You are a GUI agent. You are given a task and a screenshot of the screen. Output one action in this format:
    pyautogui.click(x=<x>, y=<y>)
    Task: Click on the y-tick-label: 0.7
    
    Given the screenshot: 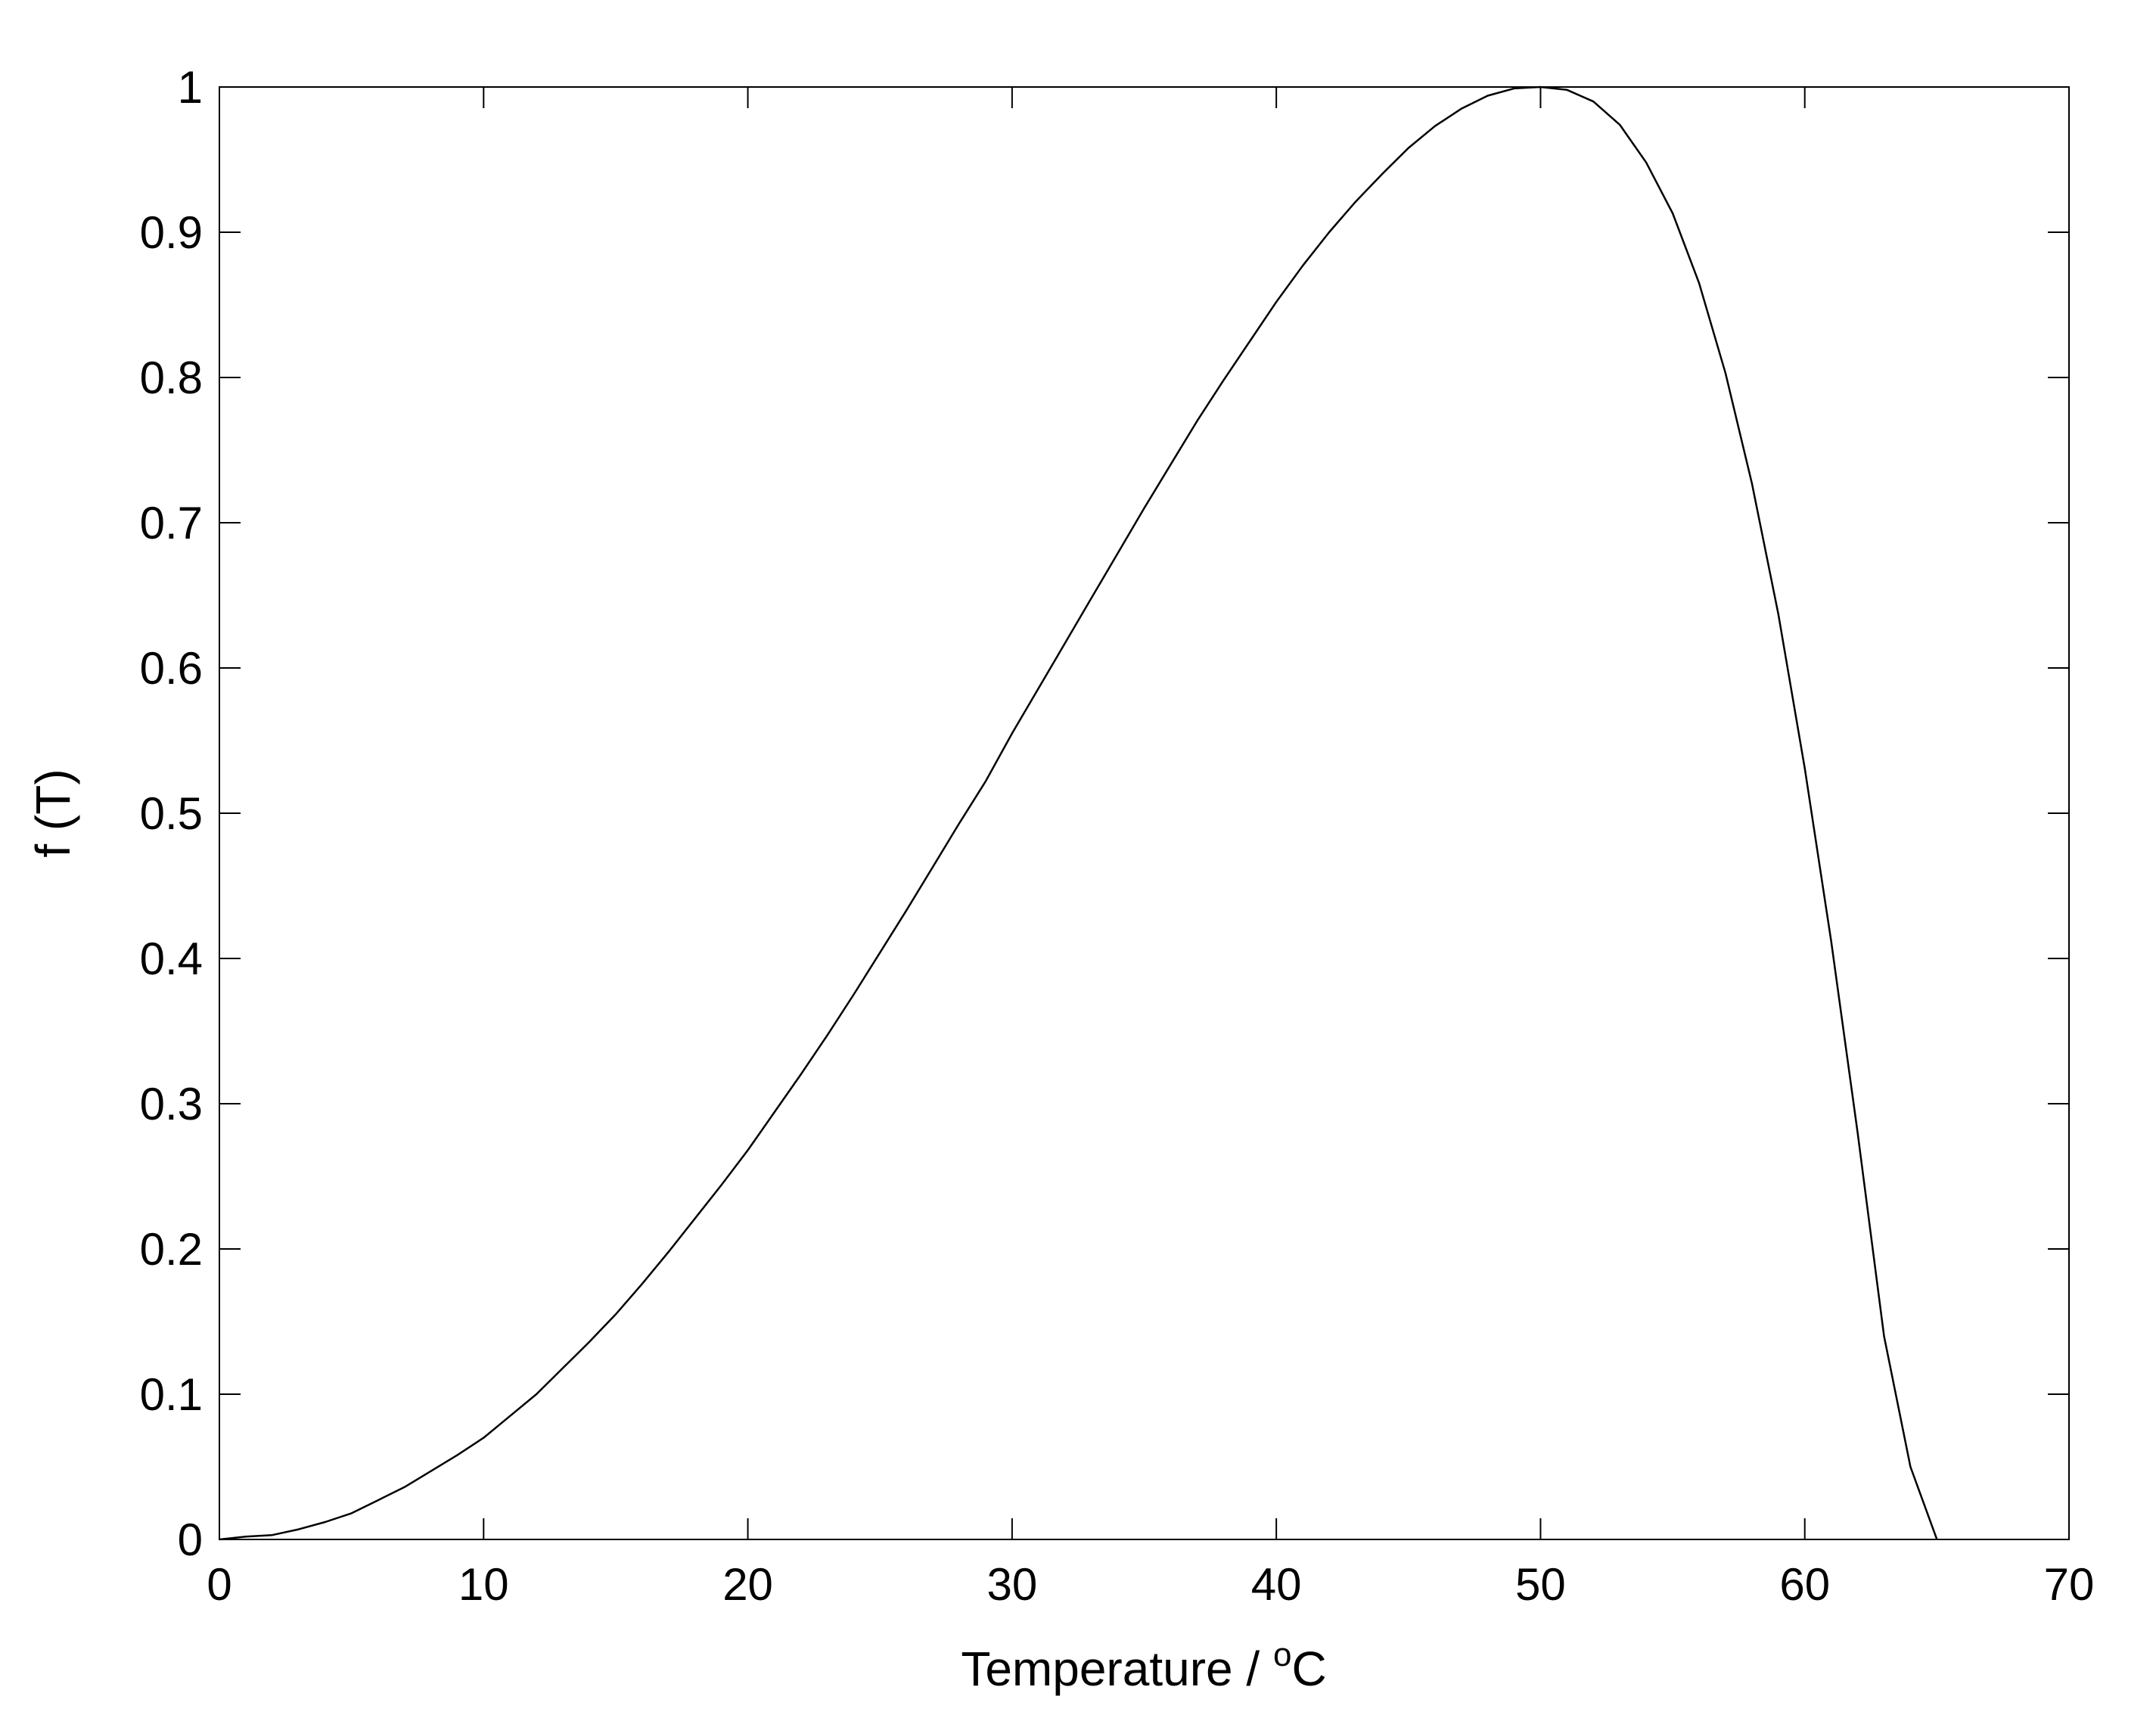 What is the action you would take?
    pyautogui.click(x=171, y=523)
    